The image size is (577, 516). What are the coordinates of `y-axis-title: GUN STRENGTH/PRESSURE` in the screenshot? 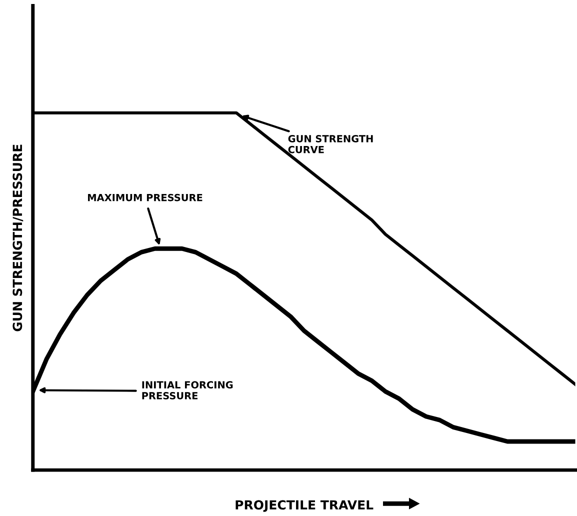 It's located at (18, 238).